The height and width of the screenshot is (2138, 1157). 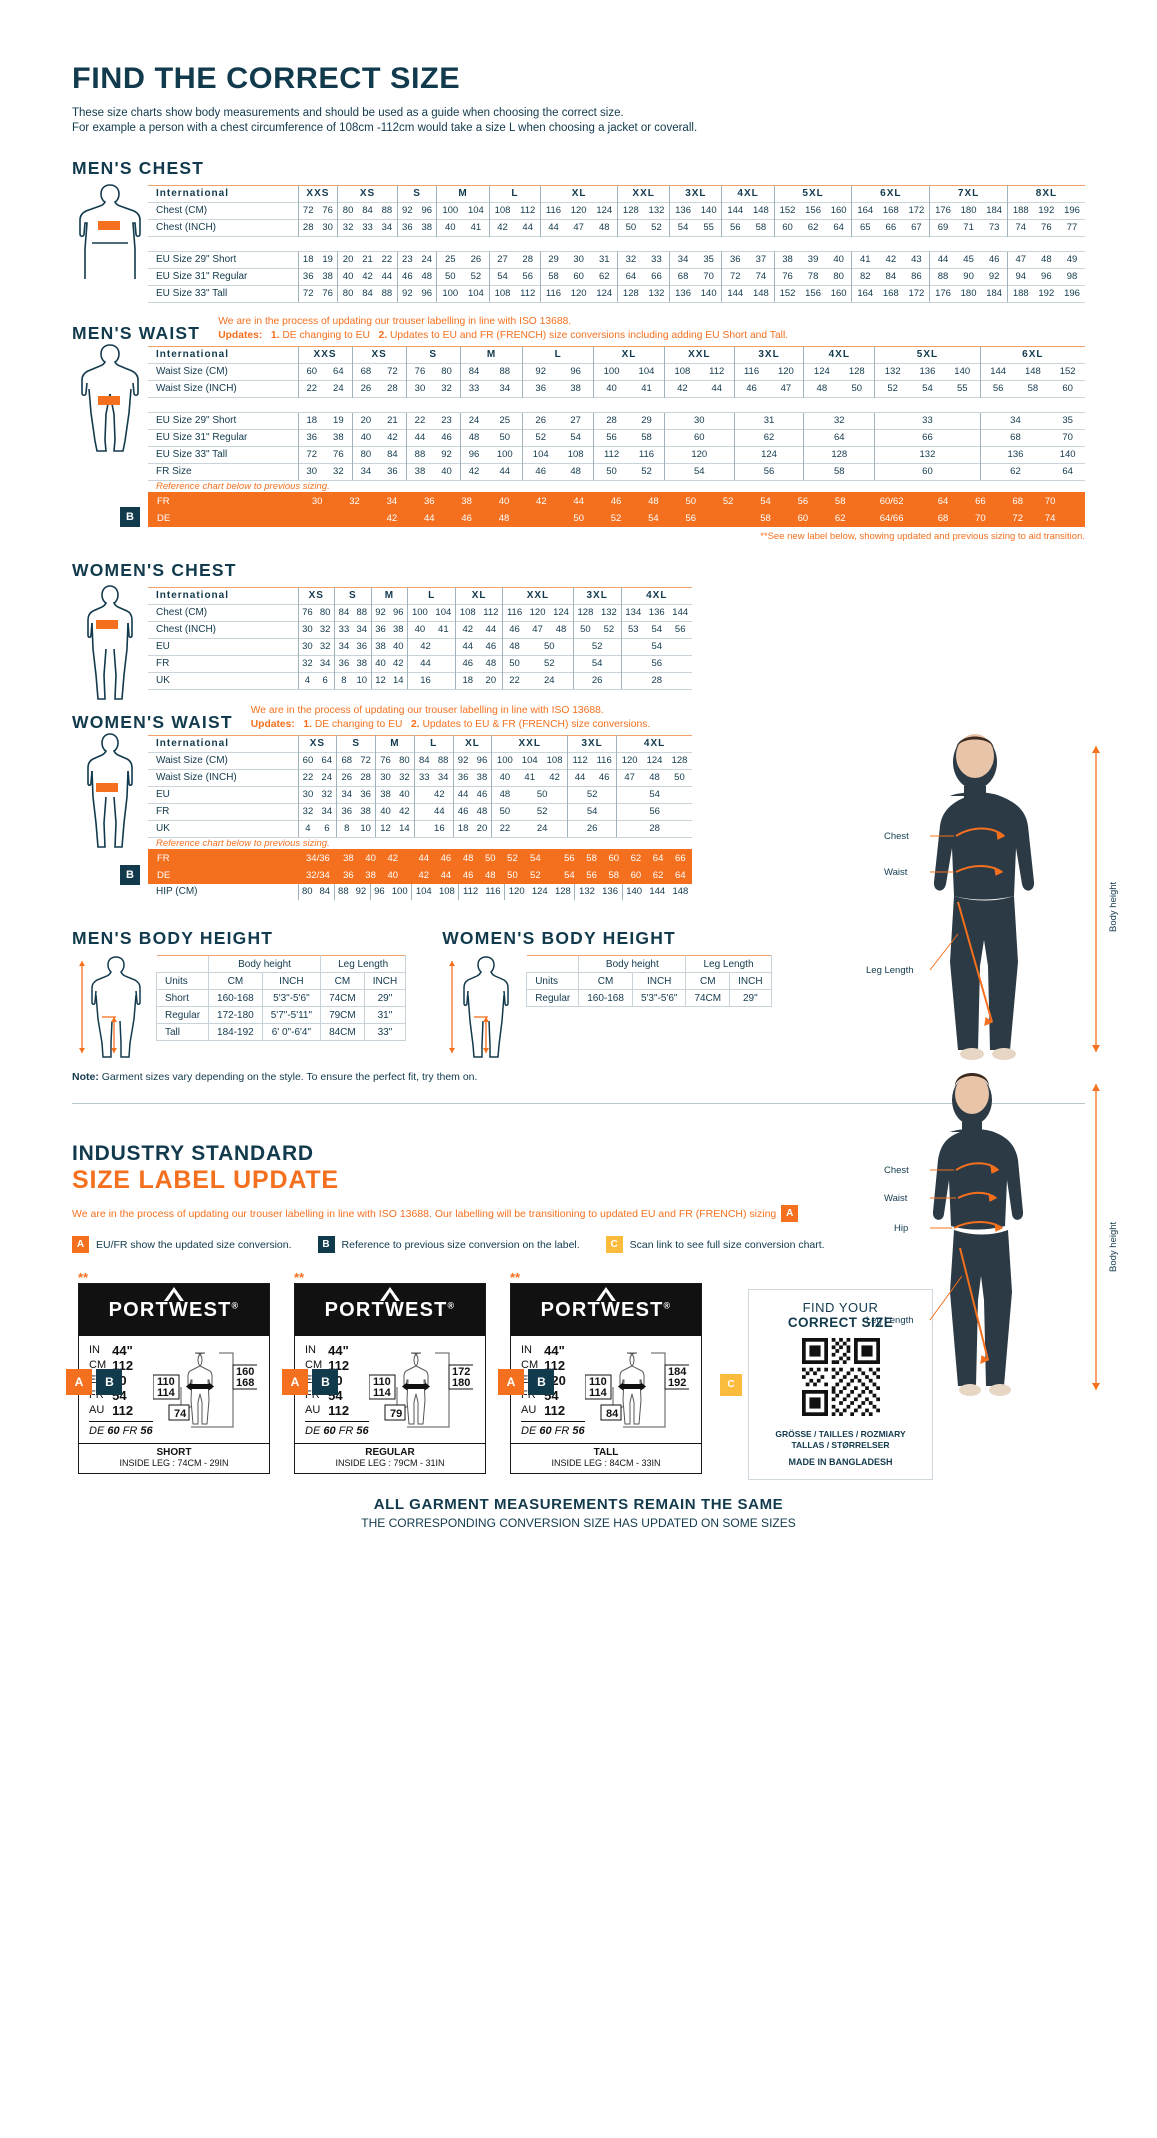 What do you see at coordinates (80, 1244) in the screenshot?
I see `tag-a-icon: A` at bounding box center [80, 1244].